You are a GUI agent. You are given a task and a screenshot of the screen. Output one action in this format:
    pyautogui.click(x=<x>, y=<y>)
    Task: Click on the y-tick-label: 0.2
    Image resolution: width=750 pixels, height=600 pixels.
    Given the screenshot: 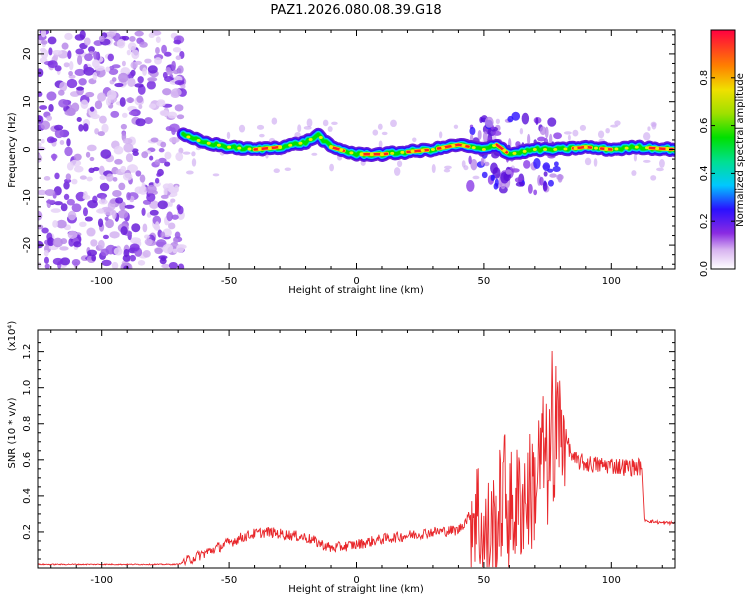 What is the action you would take?
    pyautogui.click(x=27, y=532)
    